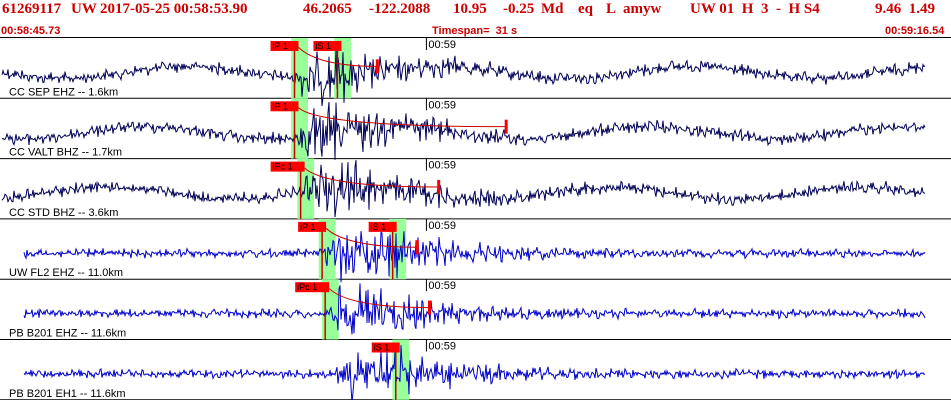 Image resolution: width=951 pixels, height=400 pixels. What do you see at coordinates (174, 9) in the screenshot?
I see `event-datetime: 2017-05-25 00:58:53.90` at bounding box center [174, 9].